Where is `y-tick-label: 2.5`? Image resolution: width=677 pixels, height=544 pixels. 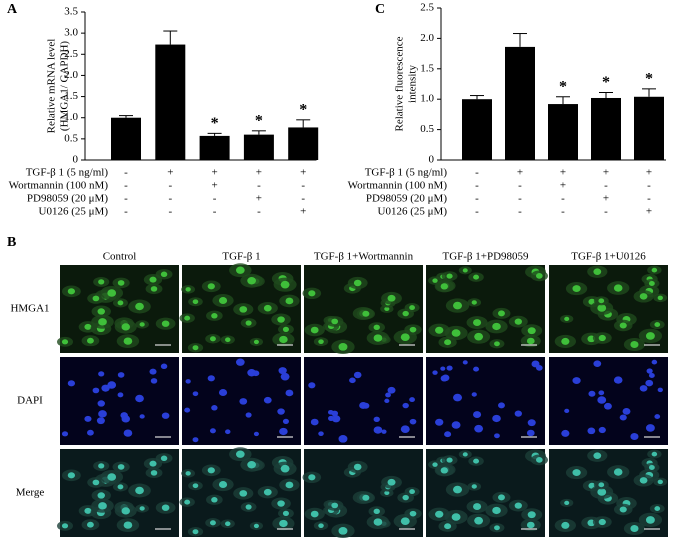 y-tick-label: 2.5 is located at coordinates (71, 54).